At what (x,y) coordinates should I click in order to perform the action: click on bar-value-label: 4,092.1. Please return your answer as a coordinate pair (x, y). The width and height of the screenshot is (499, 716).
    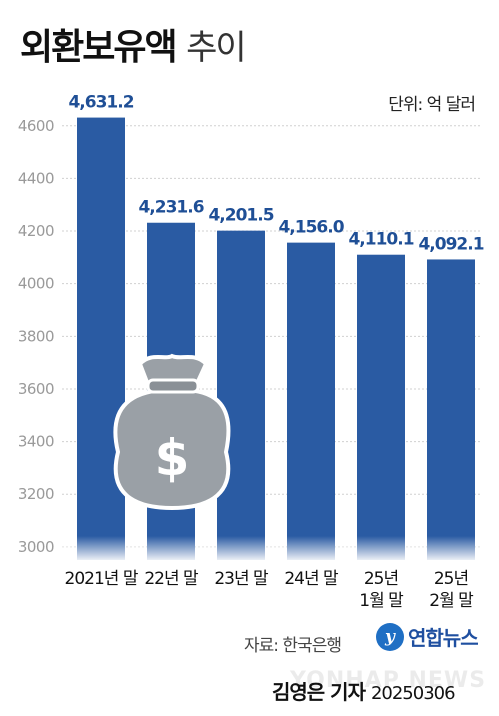
    Looking at the image, I should click on (450, 244).